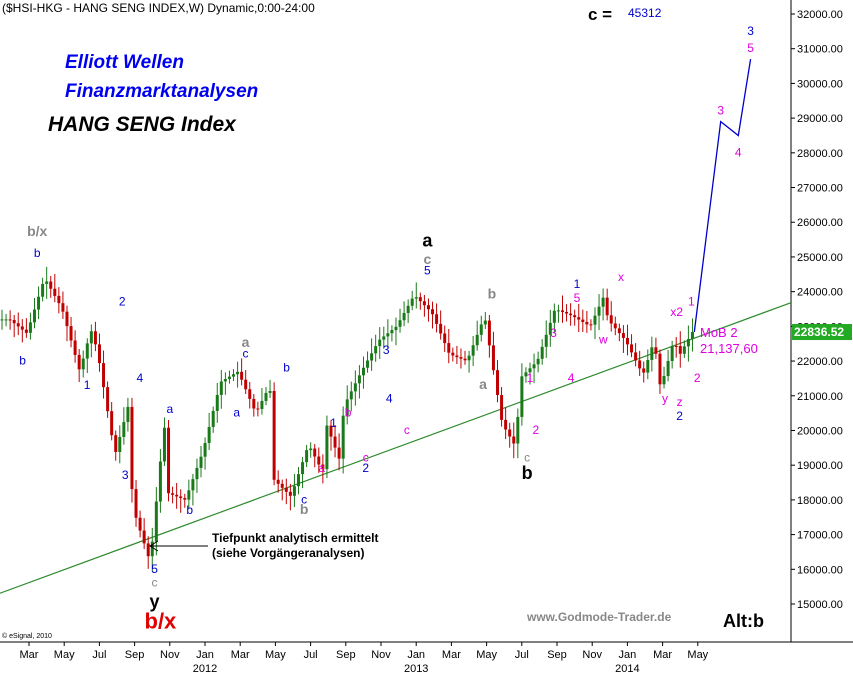 The image size is (853, 677). What do you see at coordinates (366, 458) in the screenshot?
I see `wave-label: c` at bounding box center [366, 458].